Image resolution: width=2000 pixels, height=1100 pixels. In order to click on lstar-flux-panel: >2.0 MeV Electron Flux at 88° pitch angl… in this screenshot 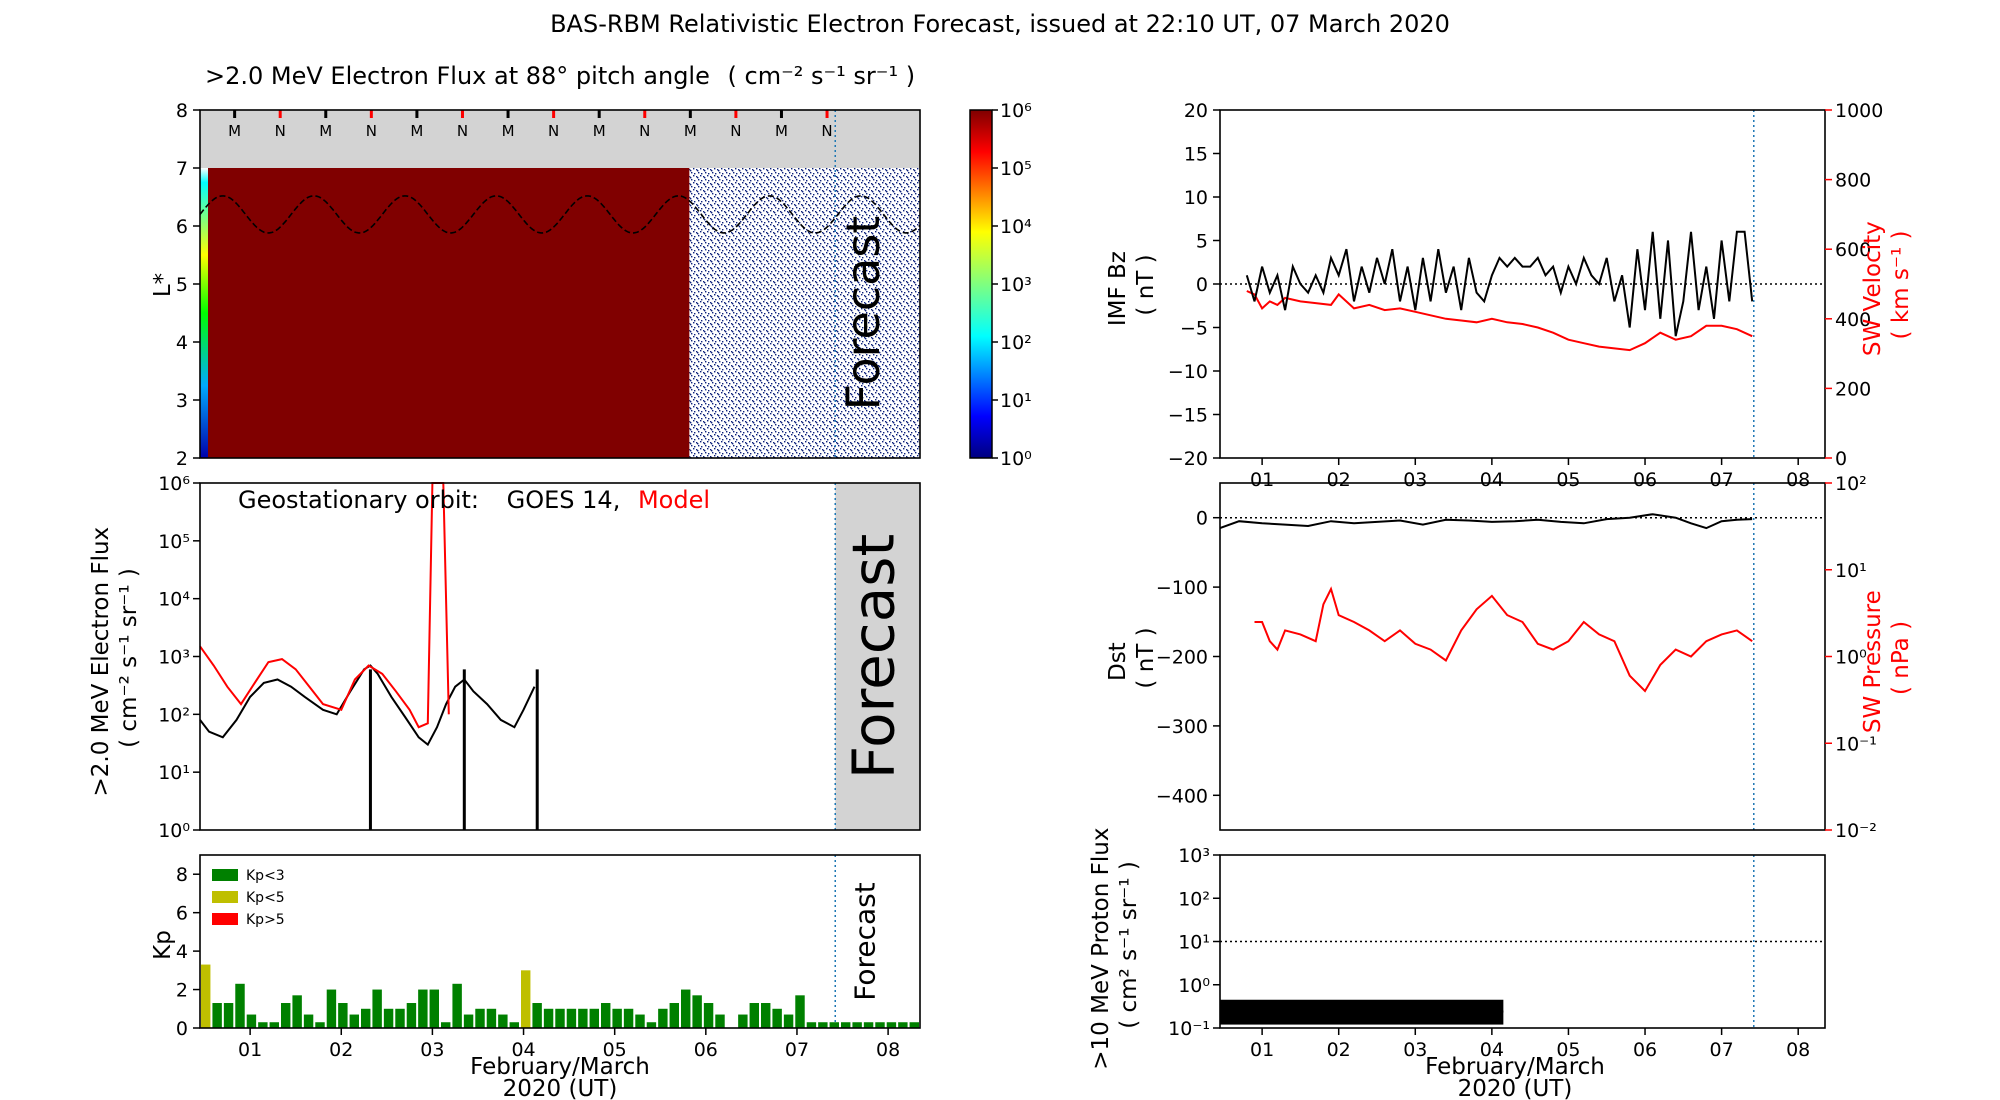, I will do `click(535, 266)`.